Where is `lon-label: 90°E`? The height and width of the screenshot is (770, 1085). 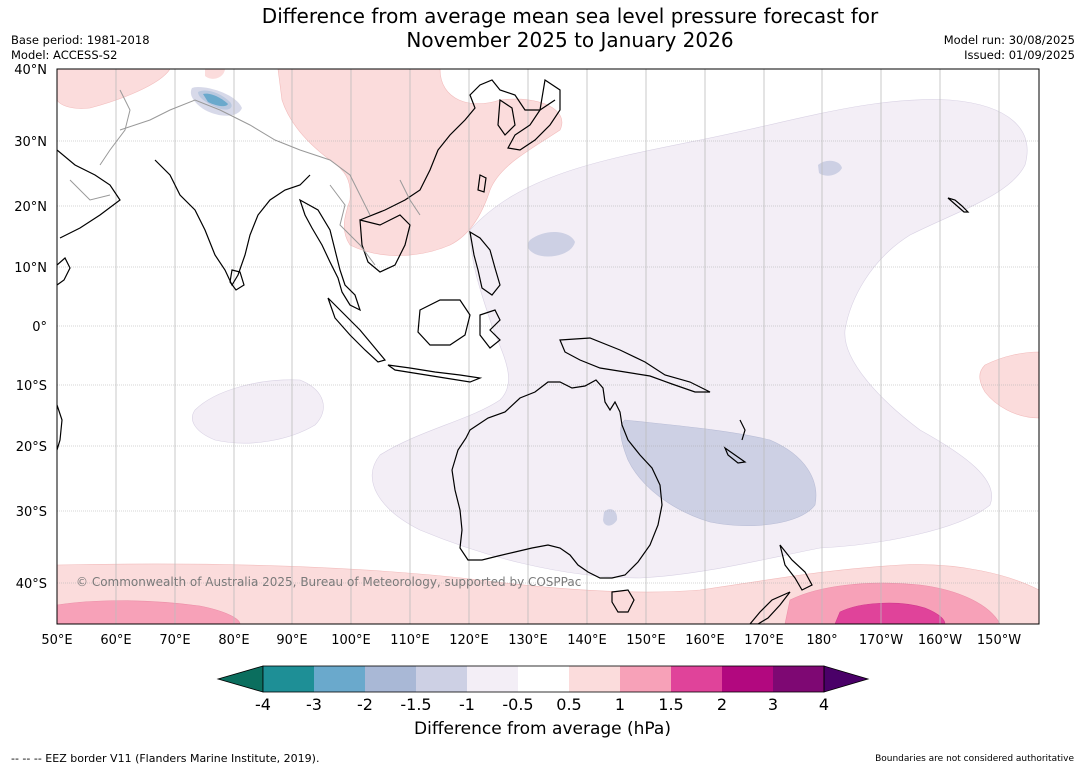 lon-label: 90°E is located at coordinates (291, 640).